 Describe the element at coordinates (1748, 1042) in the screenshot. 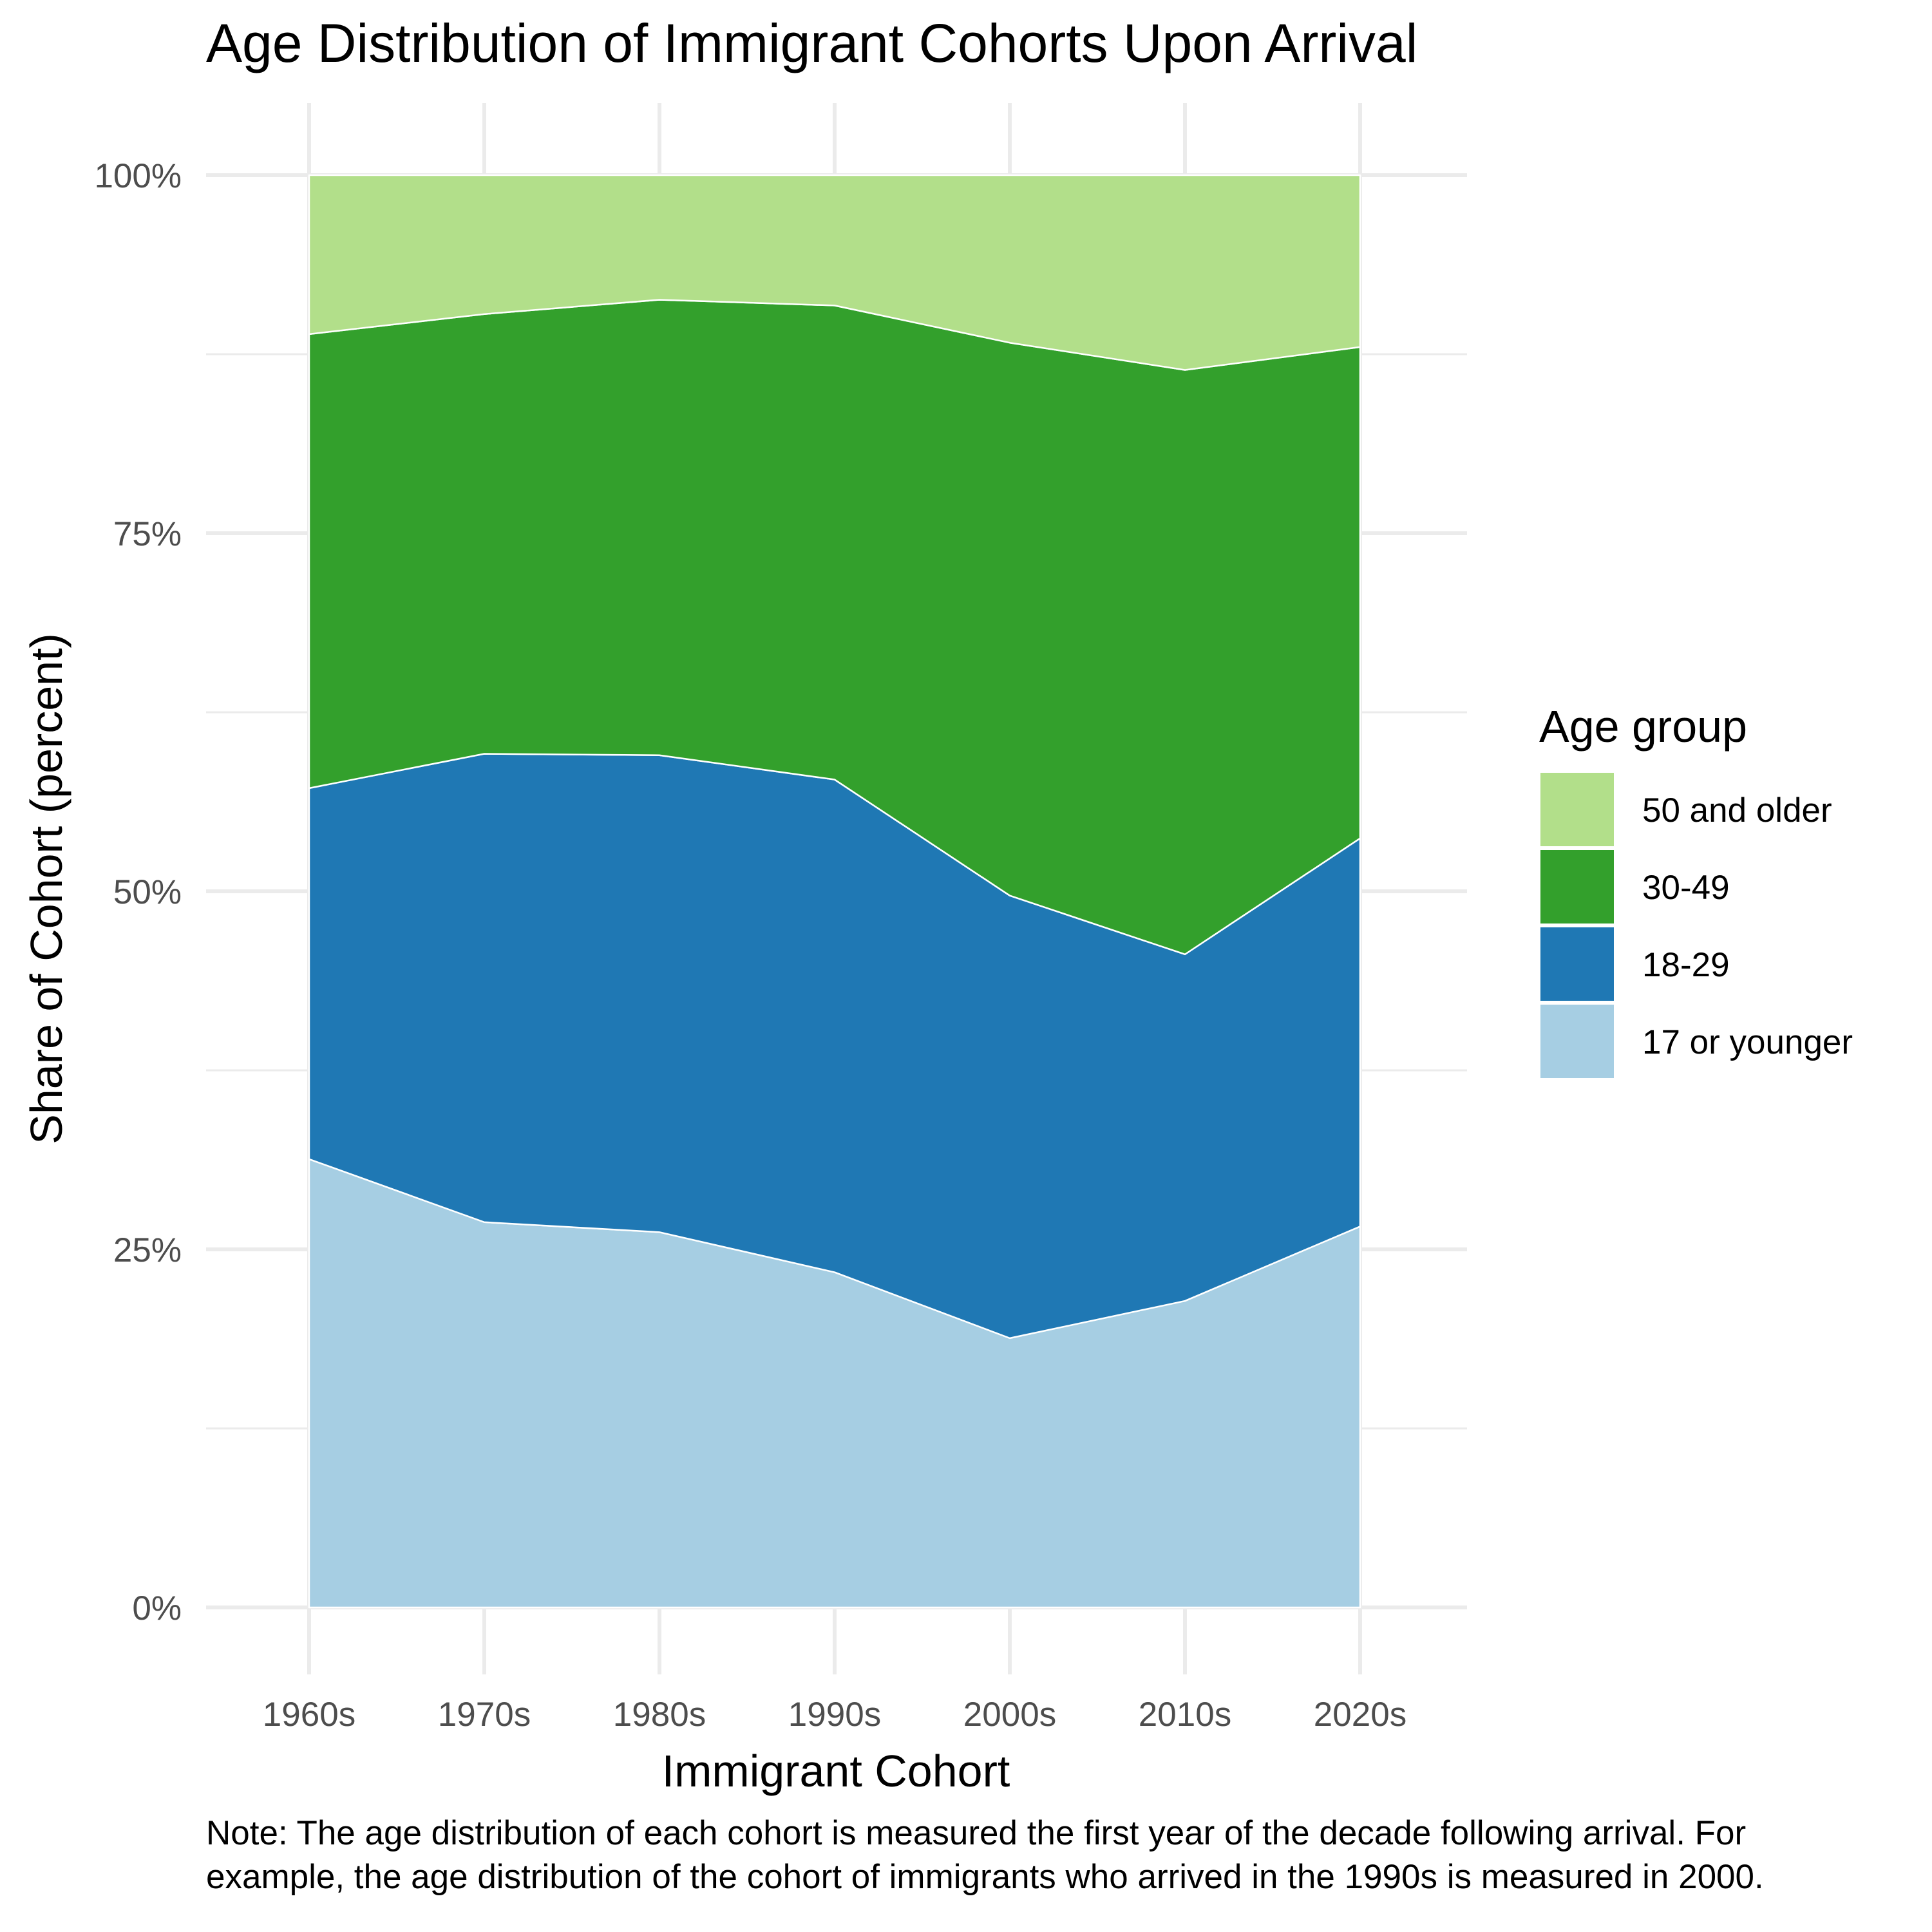

I see `legend-label: 17 or younger` at that location.